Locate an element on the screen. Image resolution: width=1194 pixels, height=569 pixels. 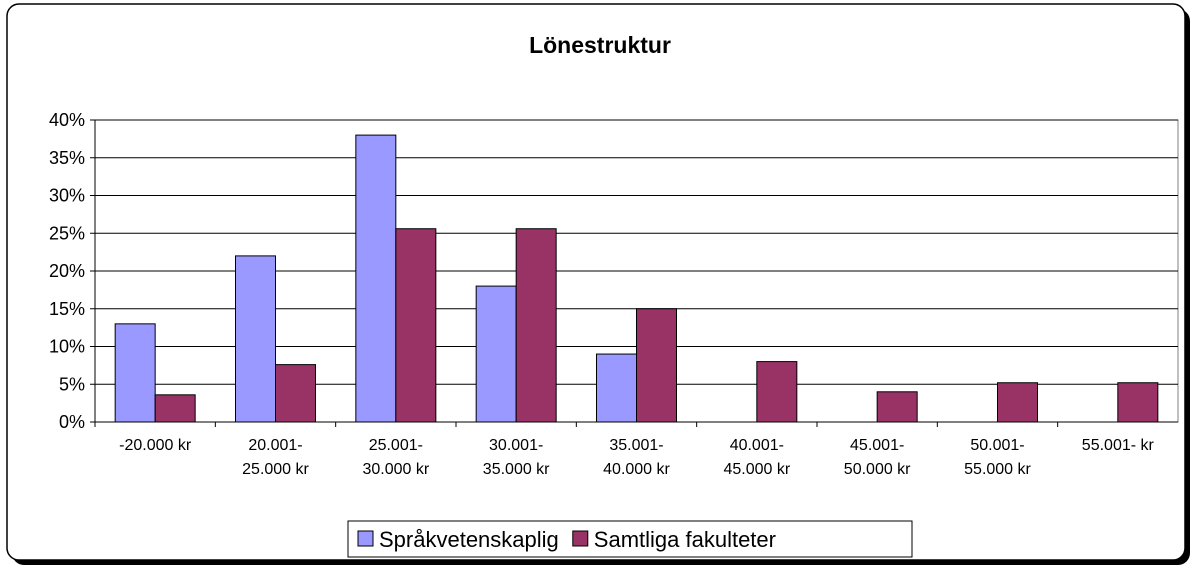
x-tick-label: 55.001- kr is located at coordinates (1118, 445).